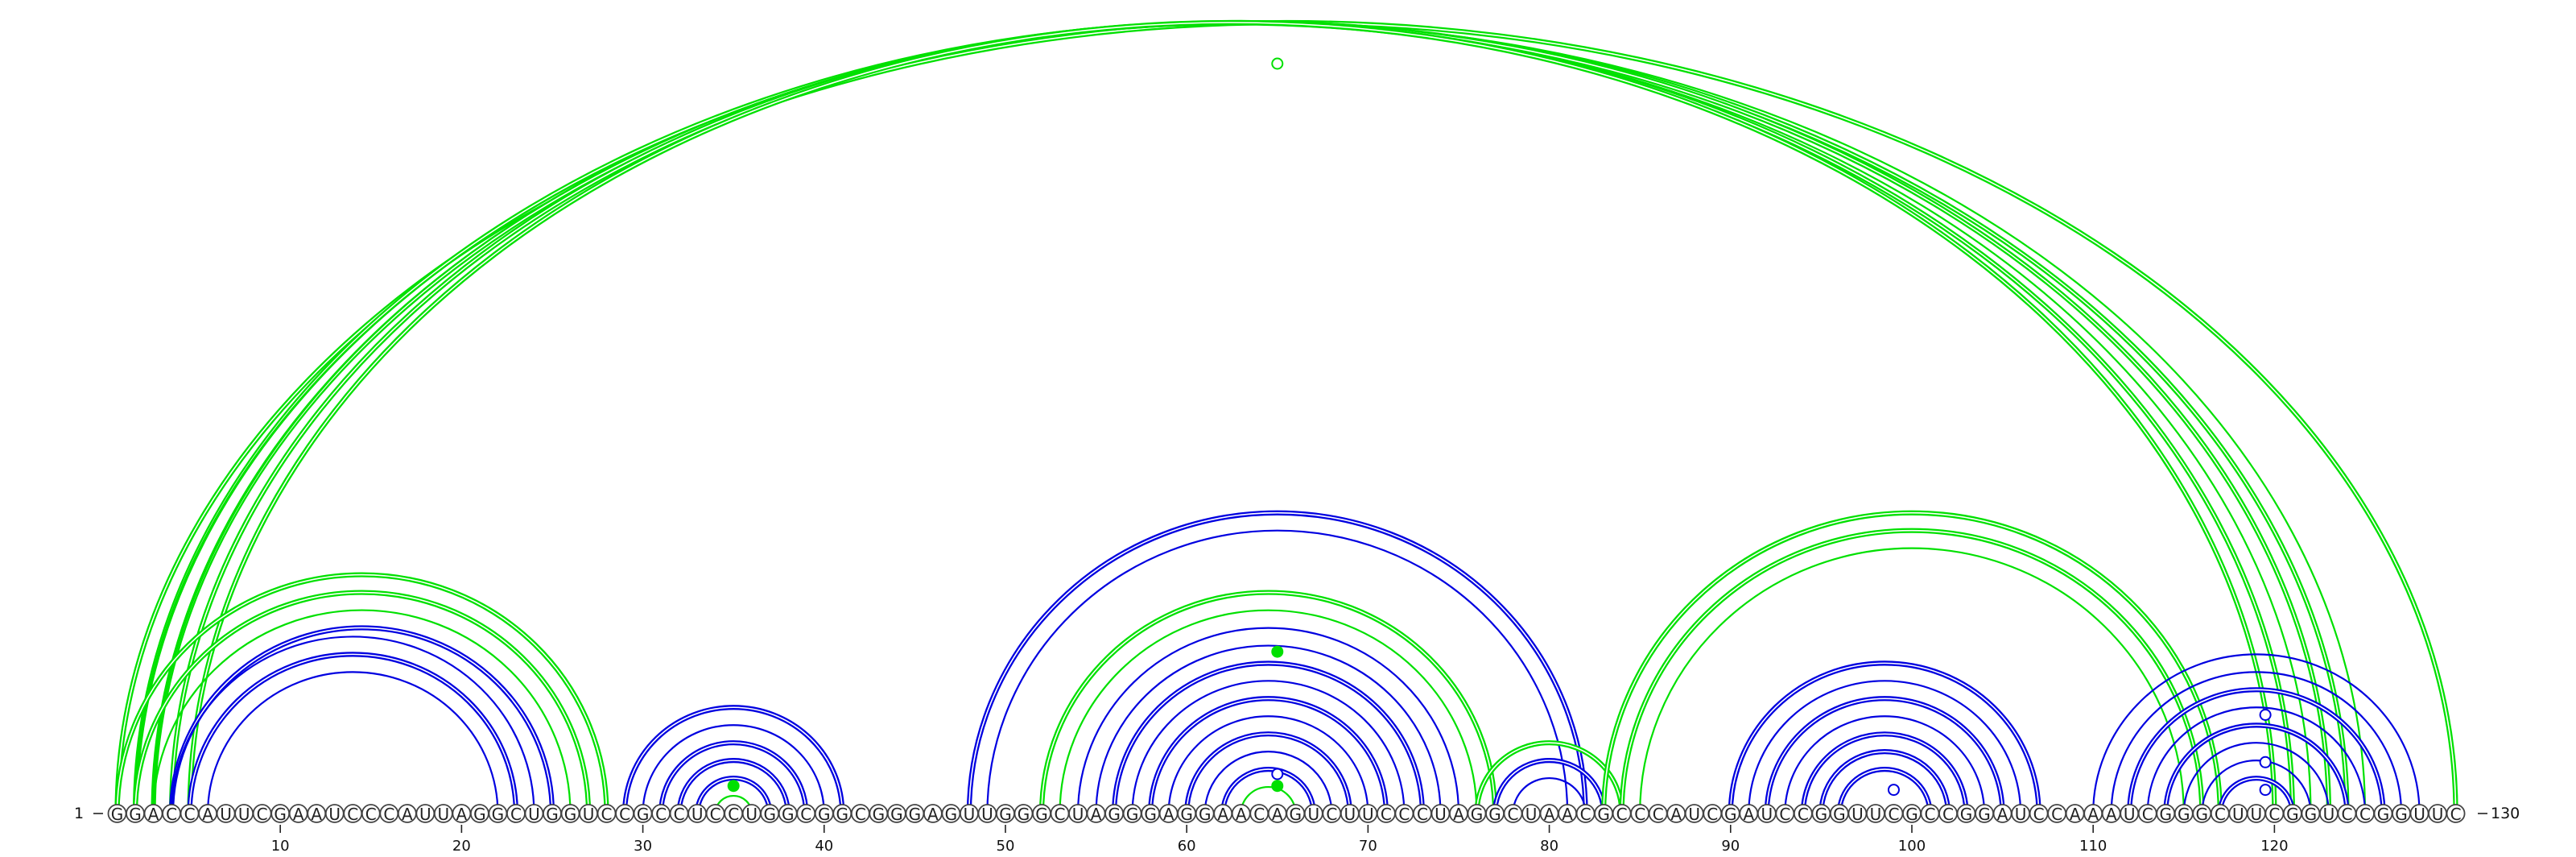 The width and height of the screenshot is (2576, 857). Describe the element at coordinates (1730, 846) in the screenshot. I see `tick-label: 90` at that location.